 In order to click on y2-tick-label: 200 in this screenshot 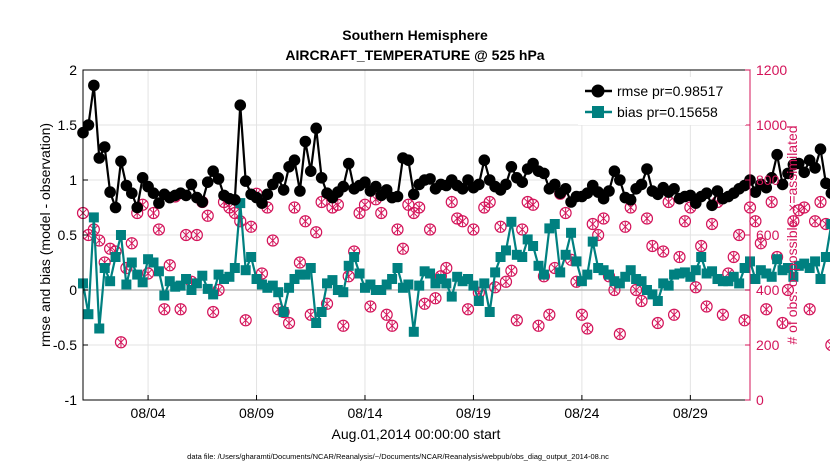, I will do `click(768, 345)`.